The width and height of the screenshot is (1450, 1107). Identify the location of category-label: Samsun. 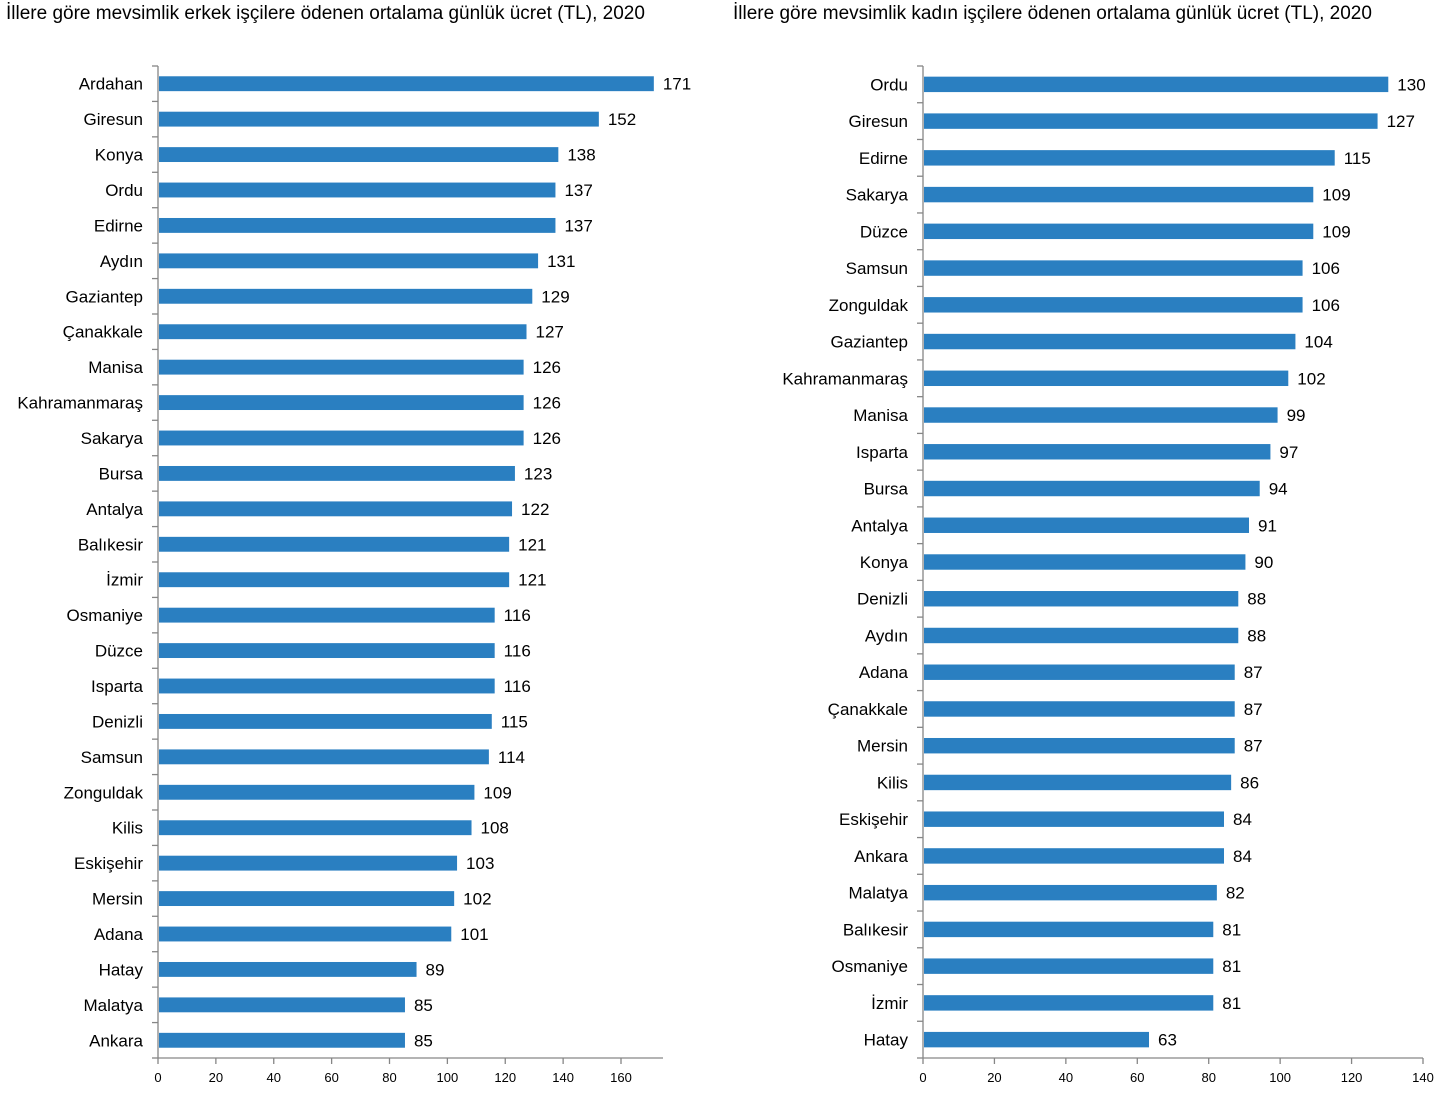
(877, 268).